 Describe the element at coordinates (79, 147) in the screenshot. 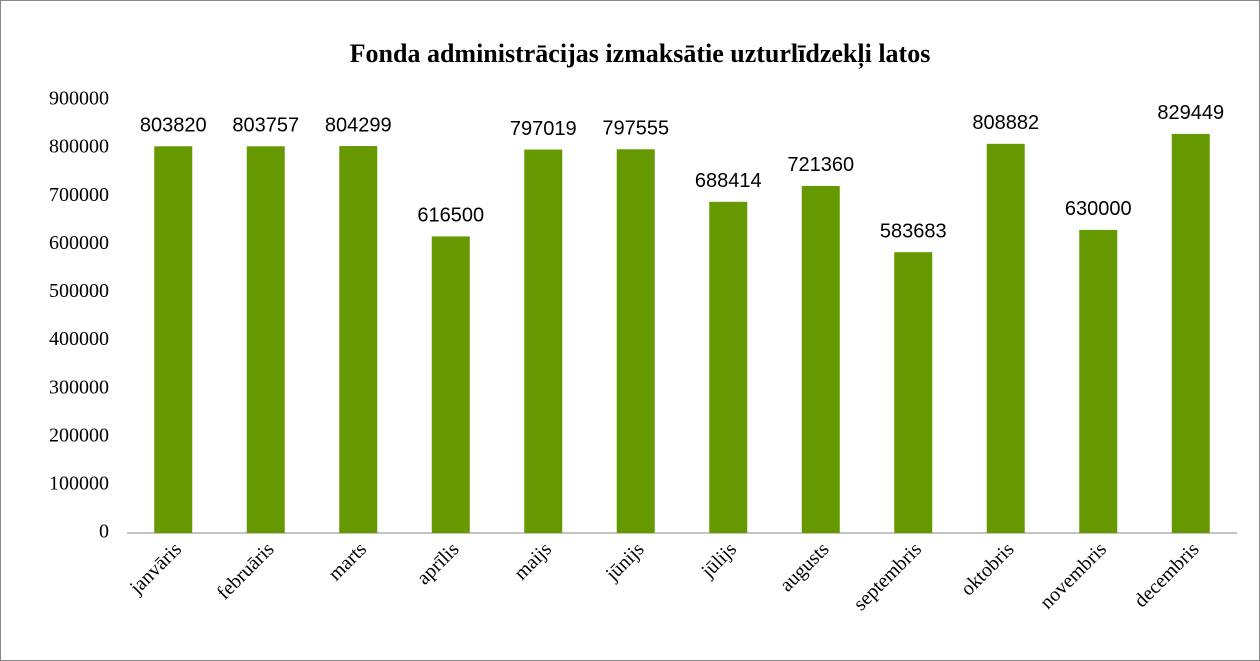

I see `y-tick-label: 800000` at that location.